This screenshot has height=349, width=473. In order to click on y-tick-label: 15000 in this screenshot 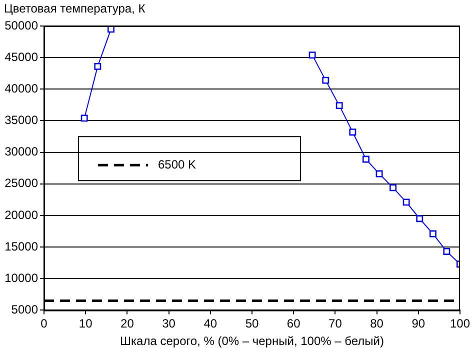, I will do `click(21, 246)`.